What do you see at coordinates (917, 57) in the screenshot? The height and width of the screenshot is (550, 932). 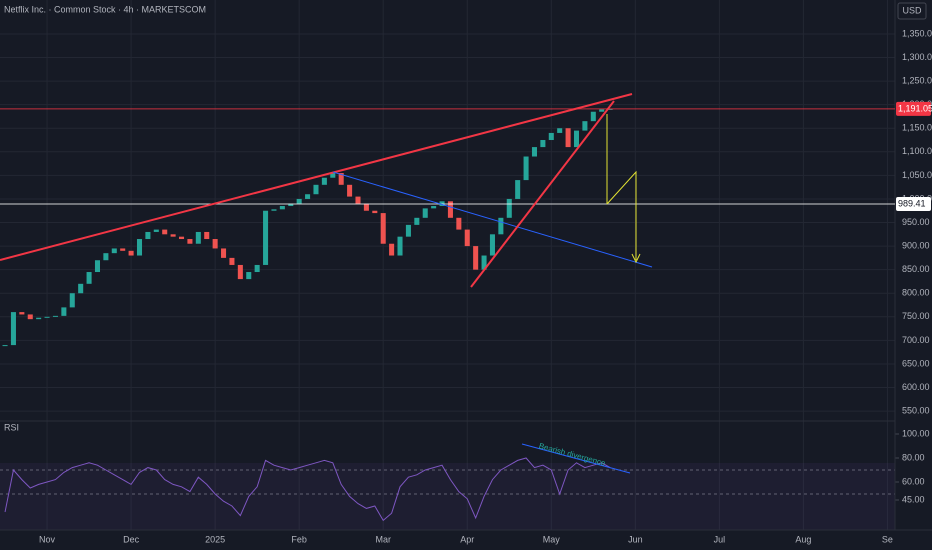 I see `y-tick-label: 1,300.00` at bounding box center [917, 57].